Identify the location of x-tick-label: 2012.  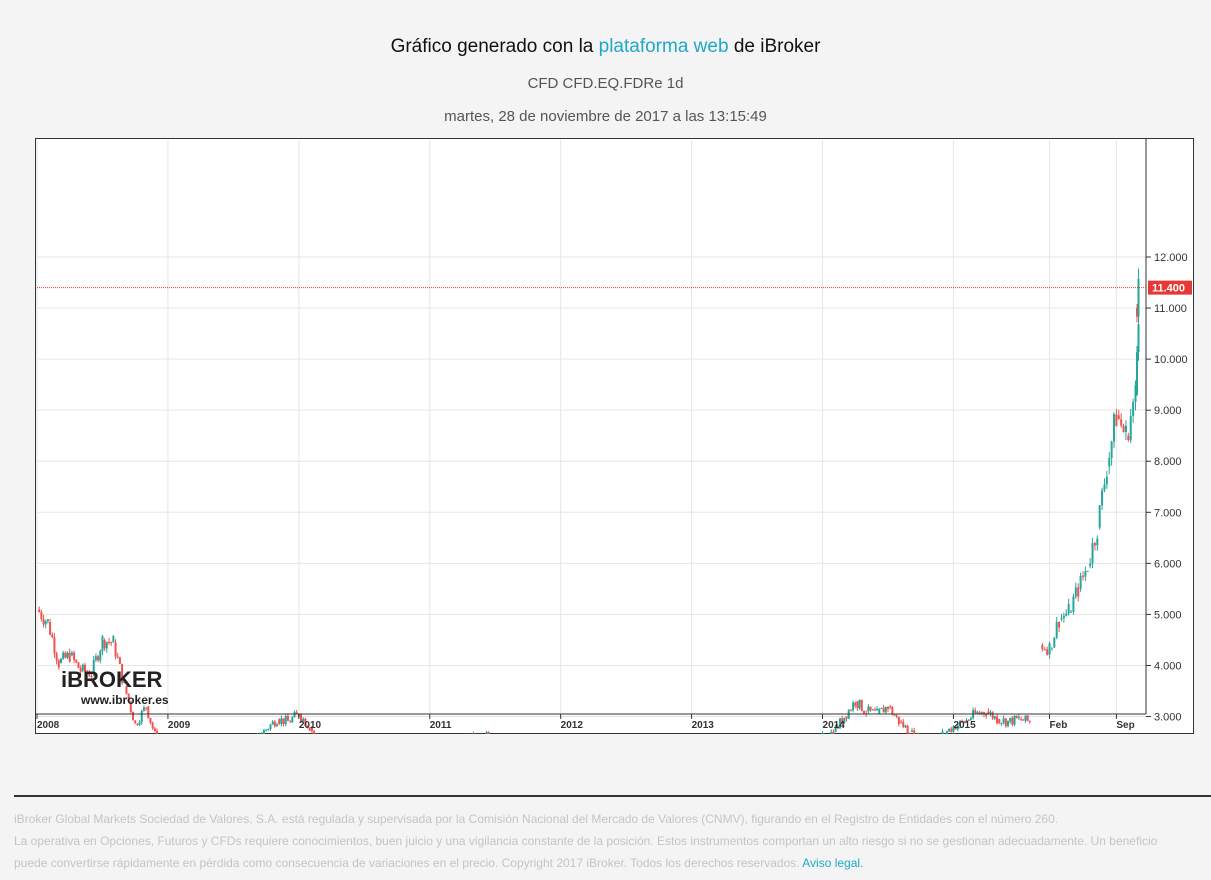
(572, 725).